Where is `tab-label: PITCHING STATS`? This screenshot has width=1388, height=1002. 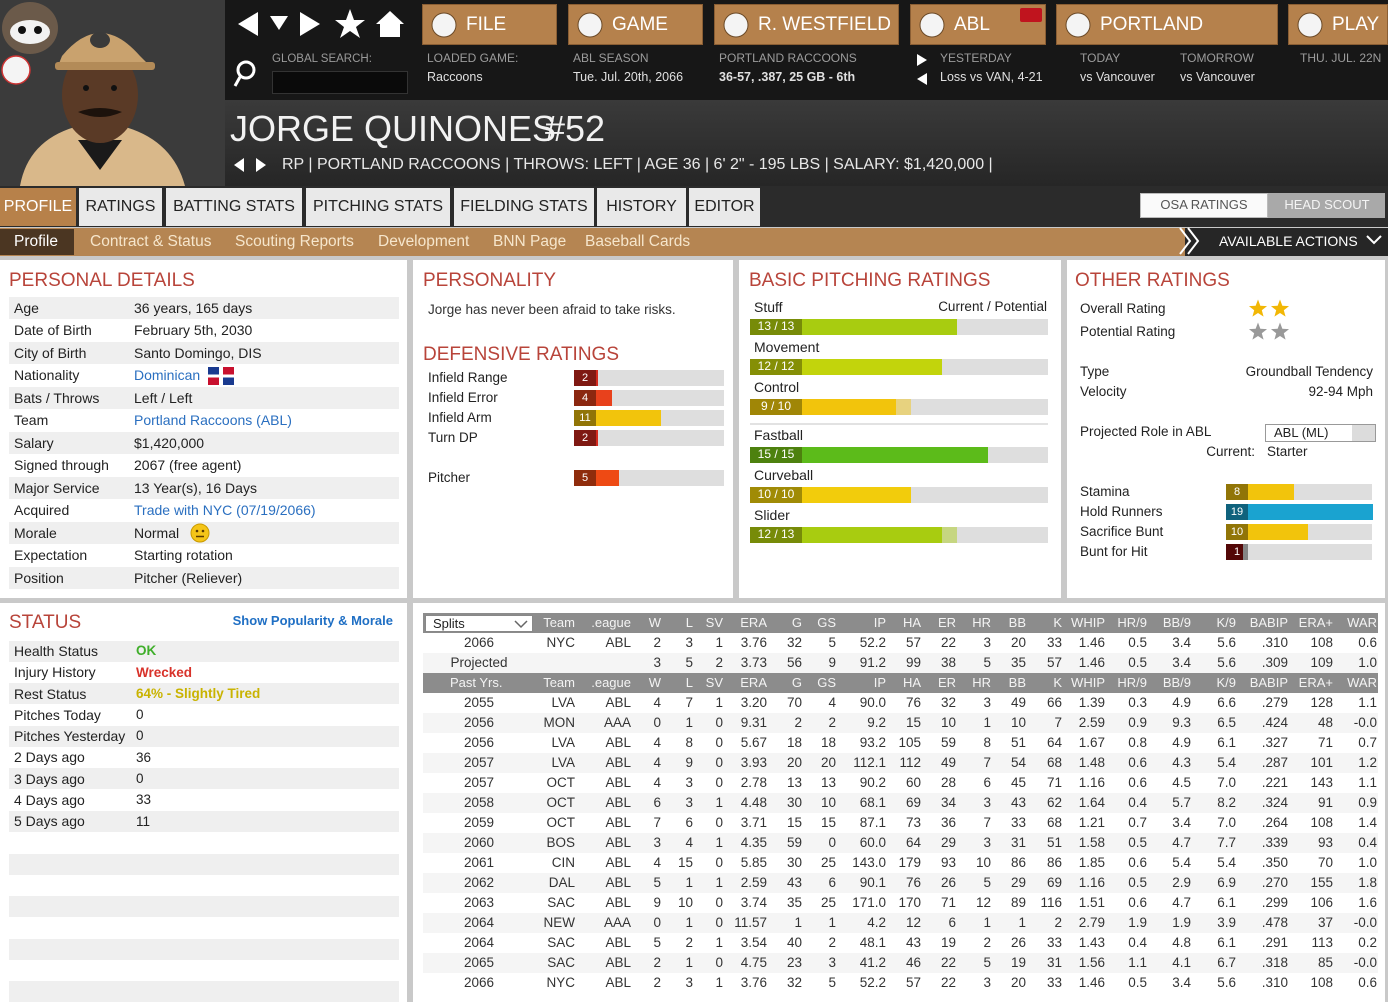
tab-label: PITCHING STATS is located at coordinates (378, 206).